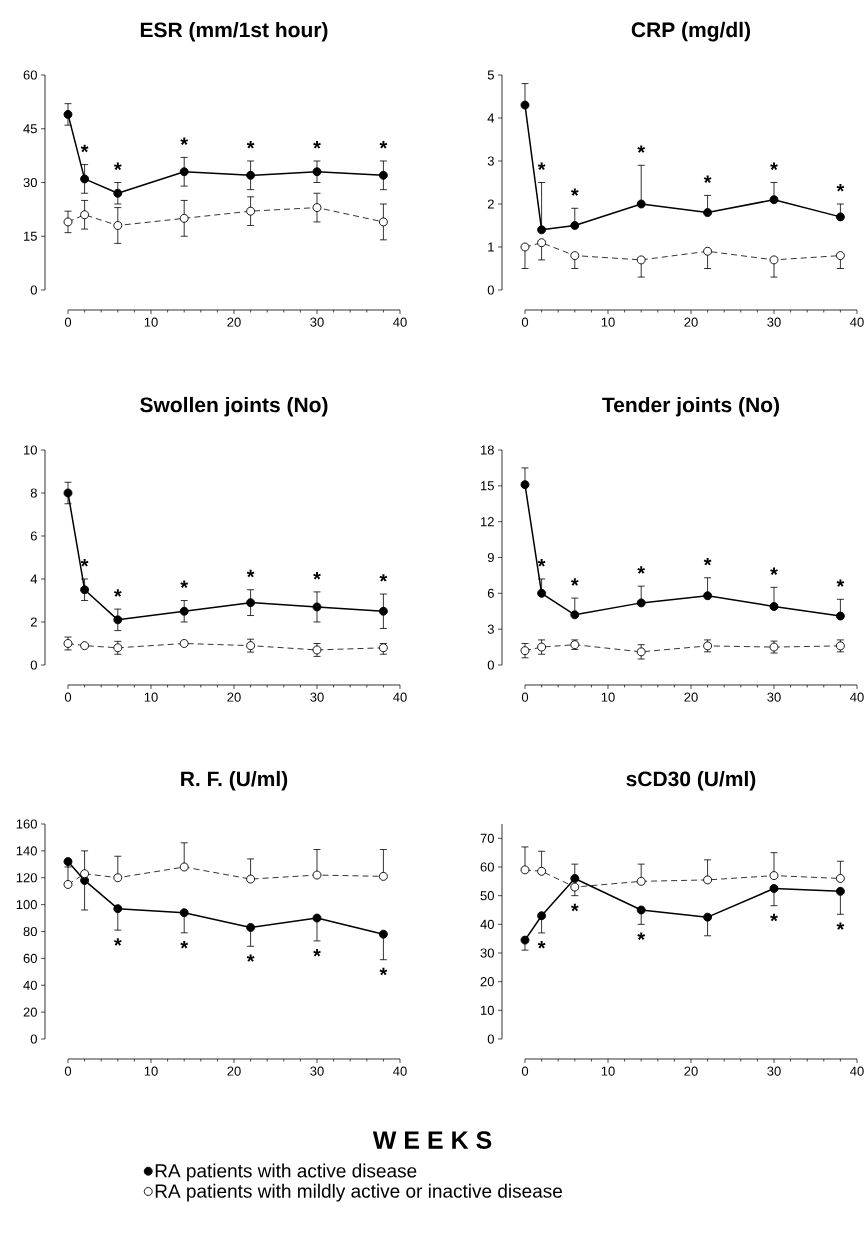 Image resolution: width=867 pixels, height=1239 pixels. I want to click on y-tick-label: 30, so click(487, 953).